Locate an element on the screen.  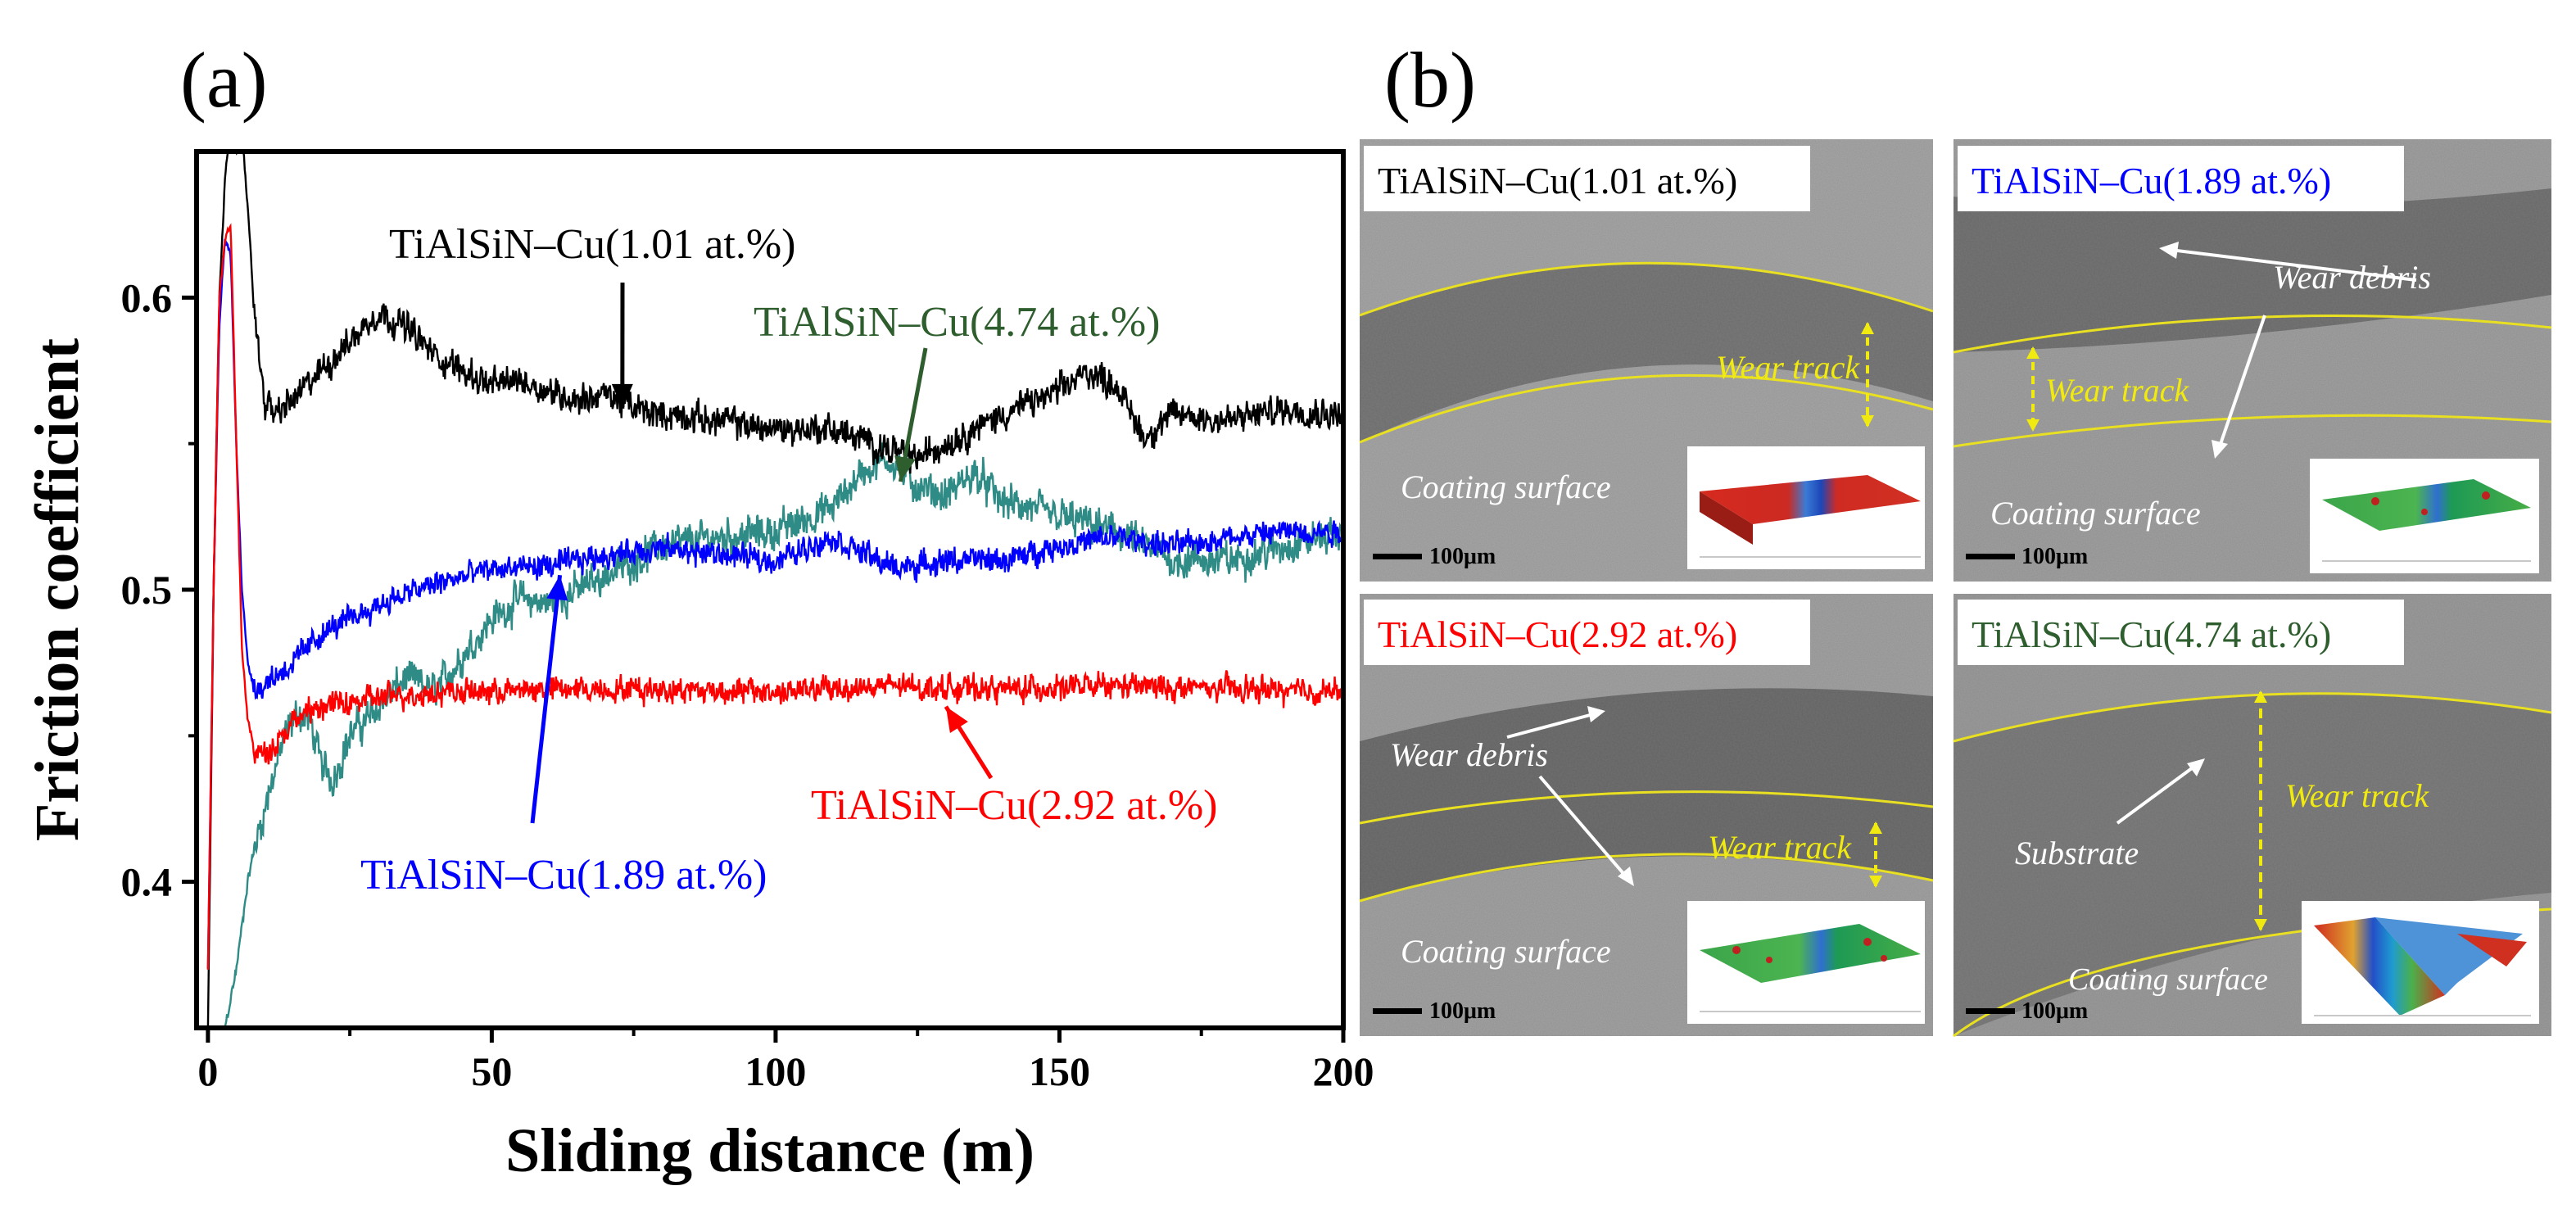
scale-label-3: 100μm is located at coordinates (1462, 1011).